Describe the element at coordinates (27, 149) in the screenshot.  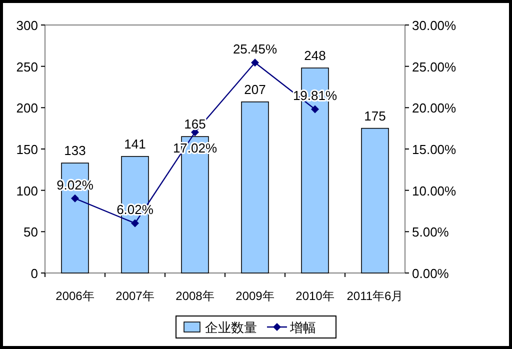
I see `y-tick-label: 150` at that location.